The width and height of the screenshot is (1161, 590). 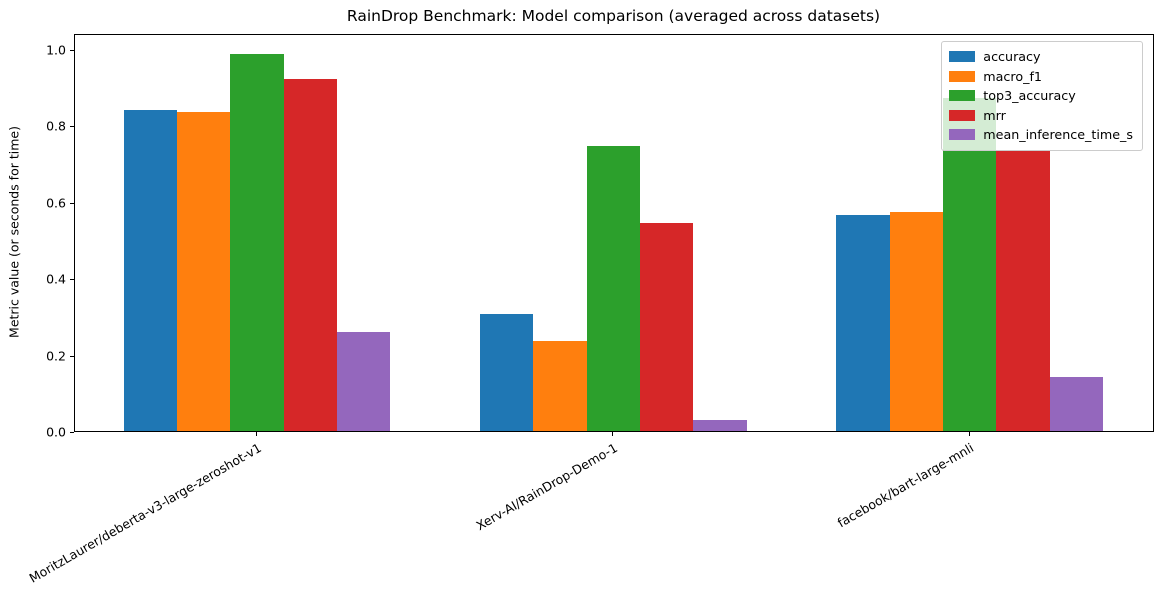 I want to click on bar-mrr-group2, so click(x=1023, y=290).